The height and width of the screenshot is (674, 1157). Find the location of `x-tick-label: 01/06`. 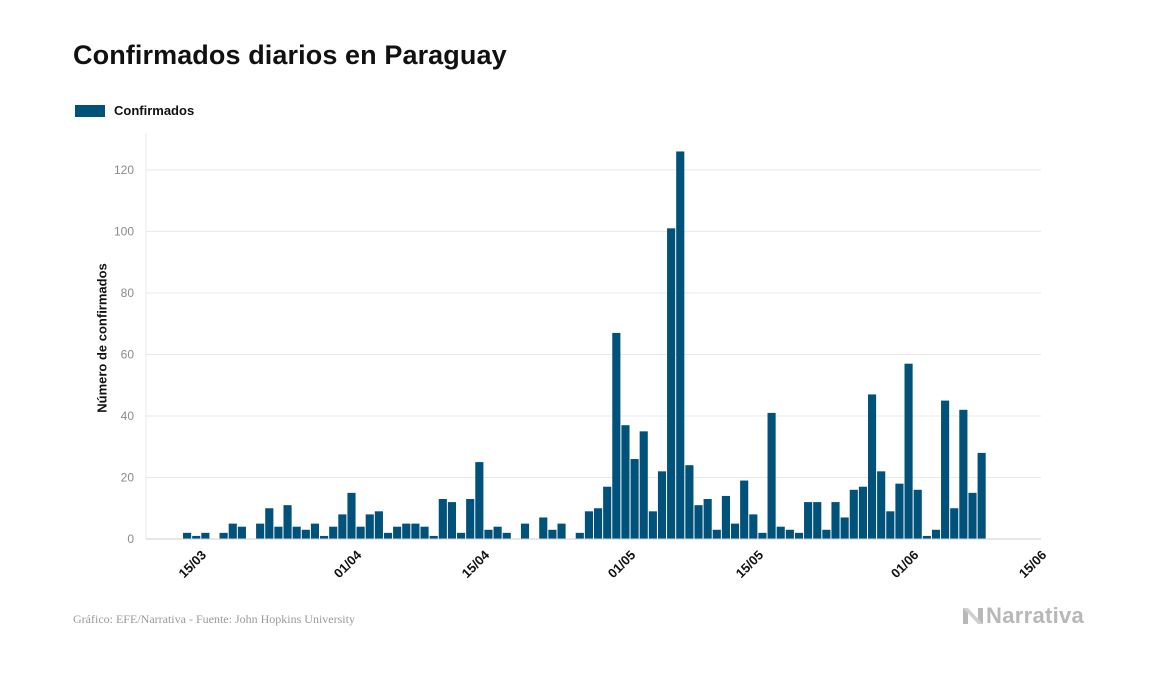

x-tick-label: 01/06 is located at coordinates (905, 564).